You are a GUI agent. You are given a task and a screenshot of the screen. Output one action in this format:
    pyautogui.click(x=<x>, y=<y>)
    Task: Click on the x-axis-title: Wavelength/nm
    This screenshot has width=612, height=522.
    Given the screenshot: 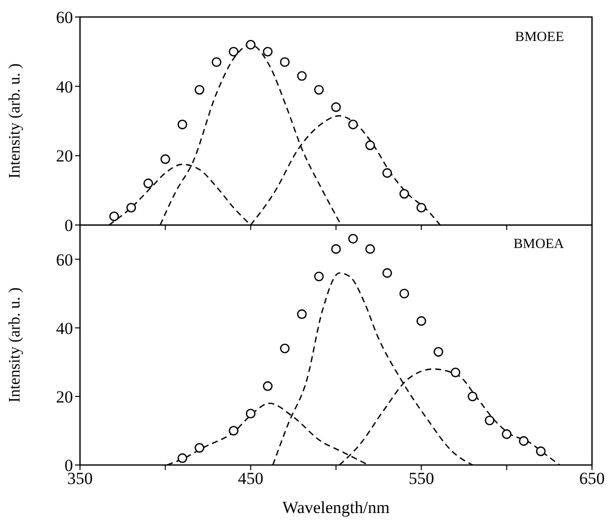 What is the action you would take?
    pyautogui.click(x=336, y=507)
    